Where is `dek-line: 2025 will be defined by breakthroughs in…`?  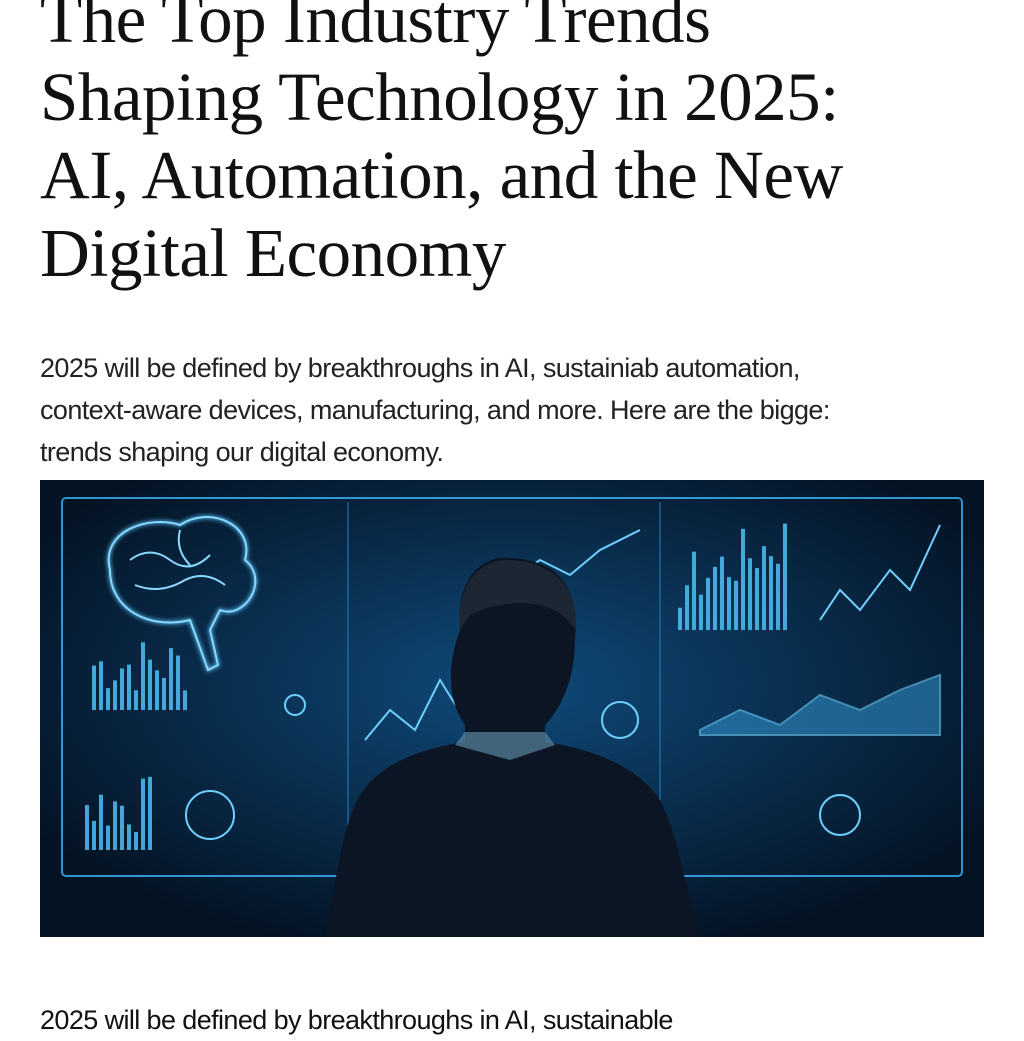
dek-line: 2025 will be defined by breakthroughs in… is located at coordinates (420, 368).